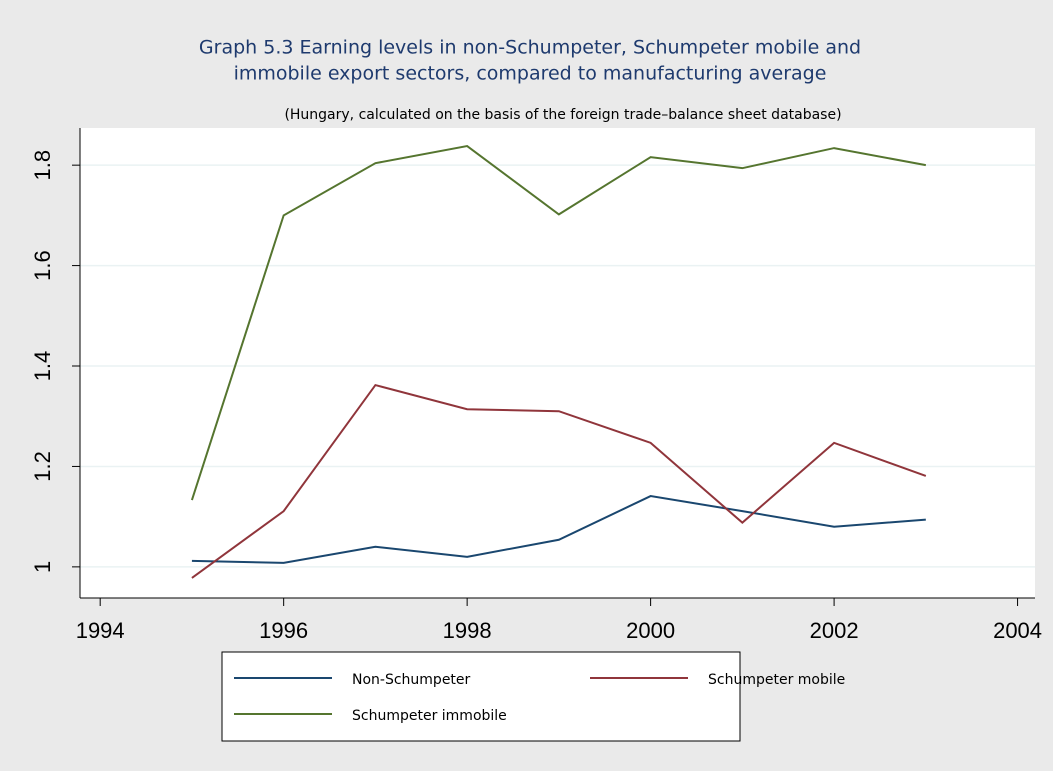  What do you see at coordinates (429, 716) in the screenshot?
I see `legend-label: Schumpeter immobile` at bounding box center [429, 716].